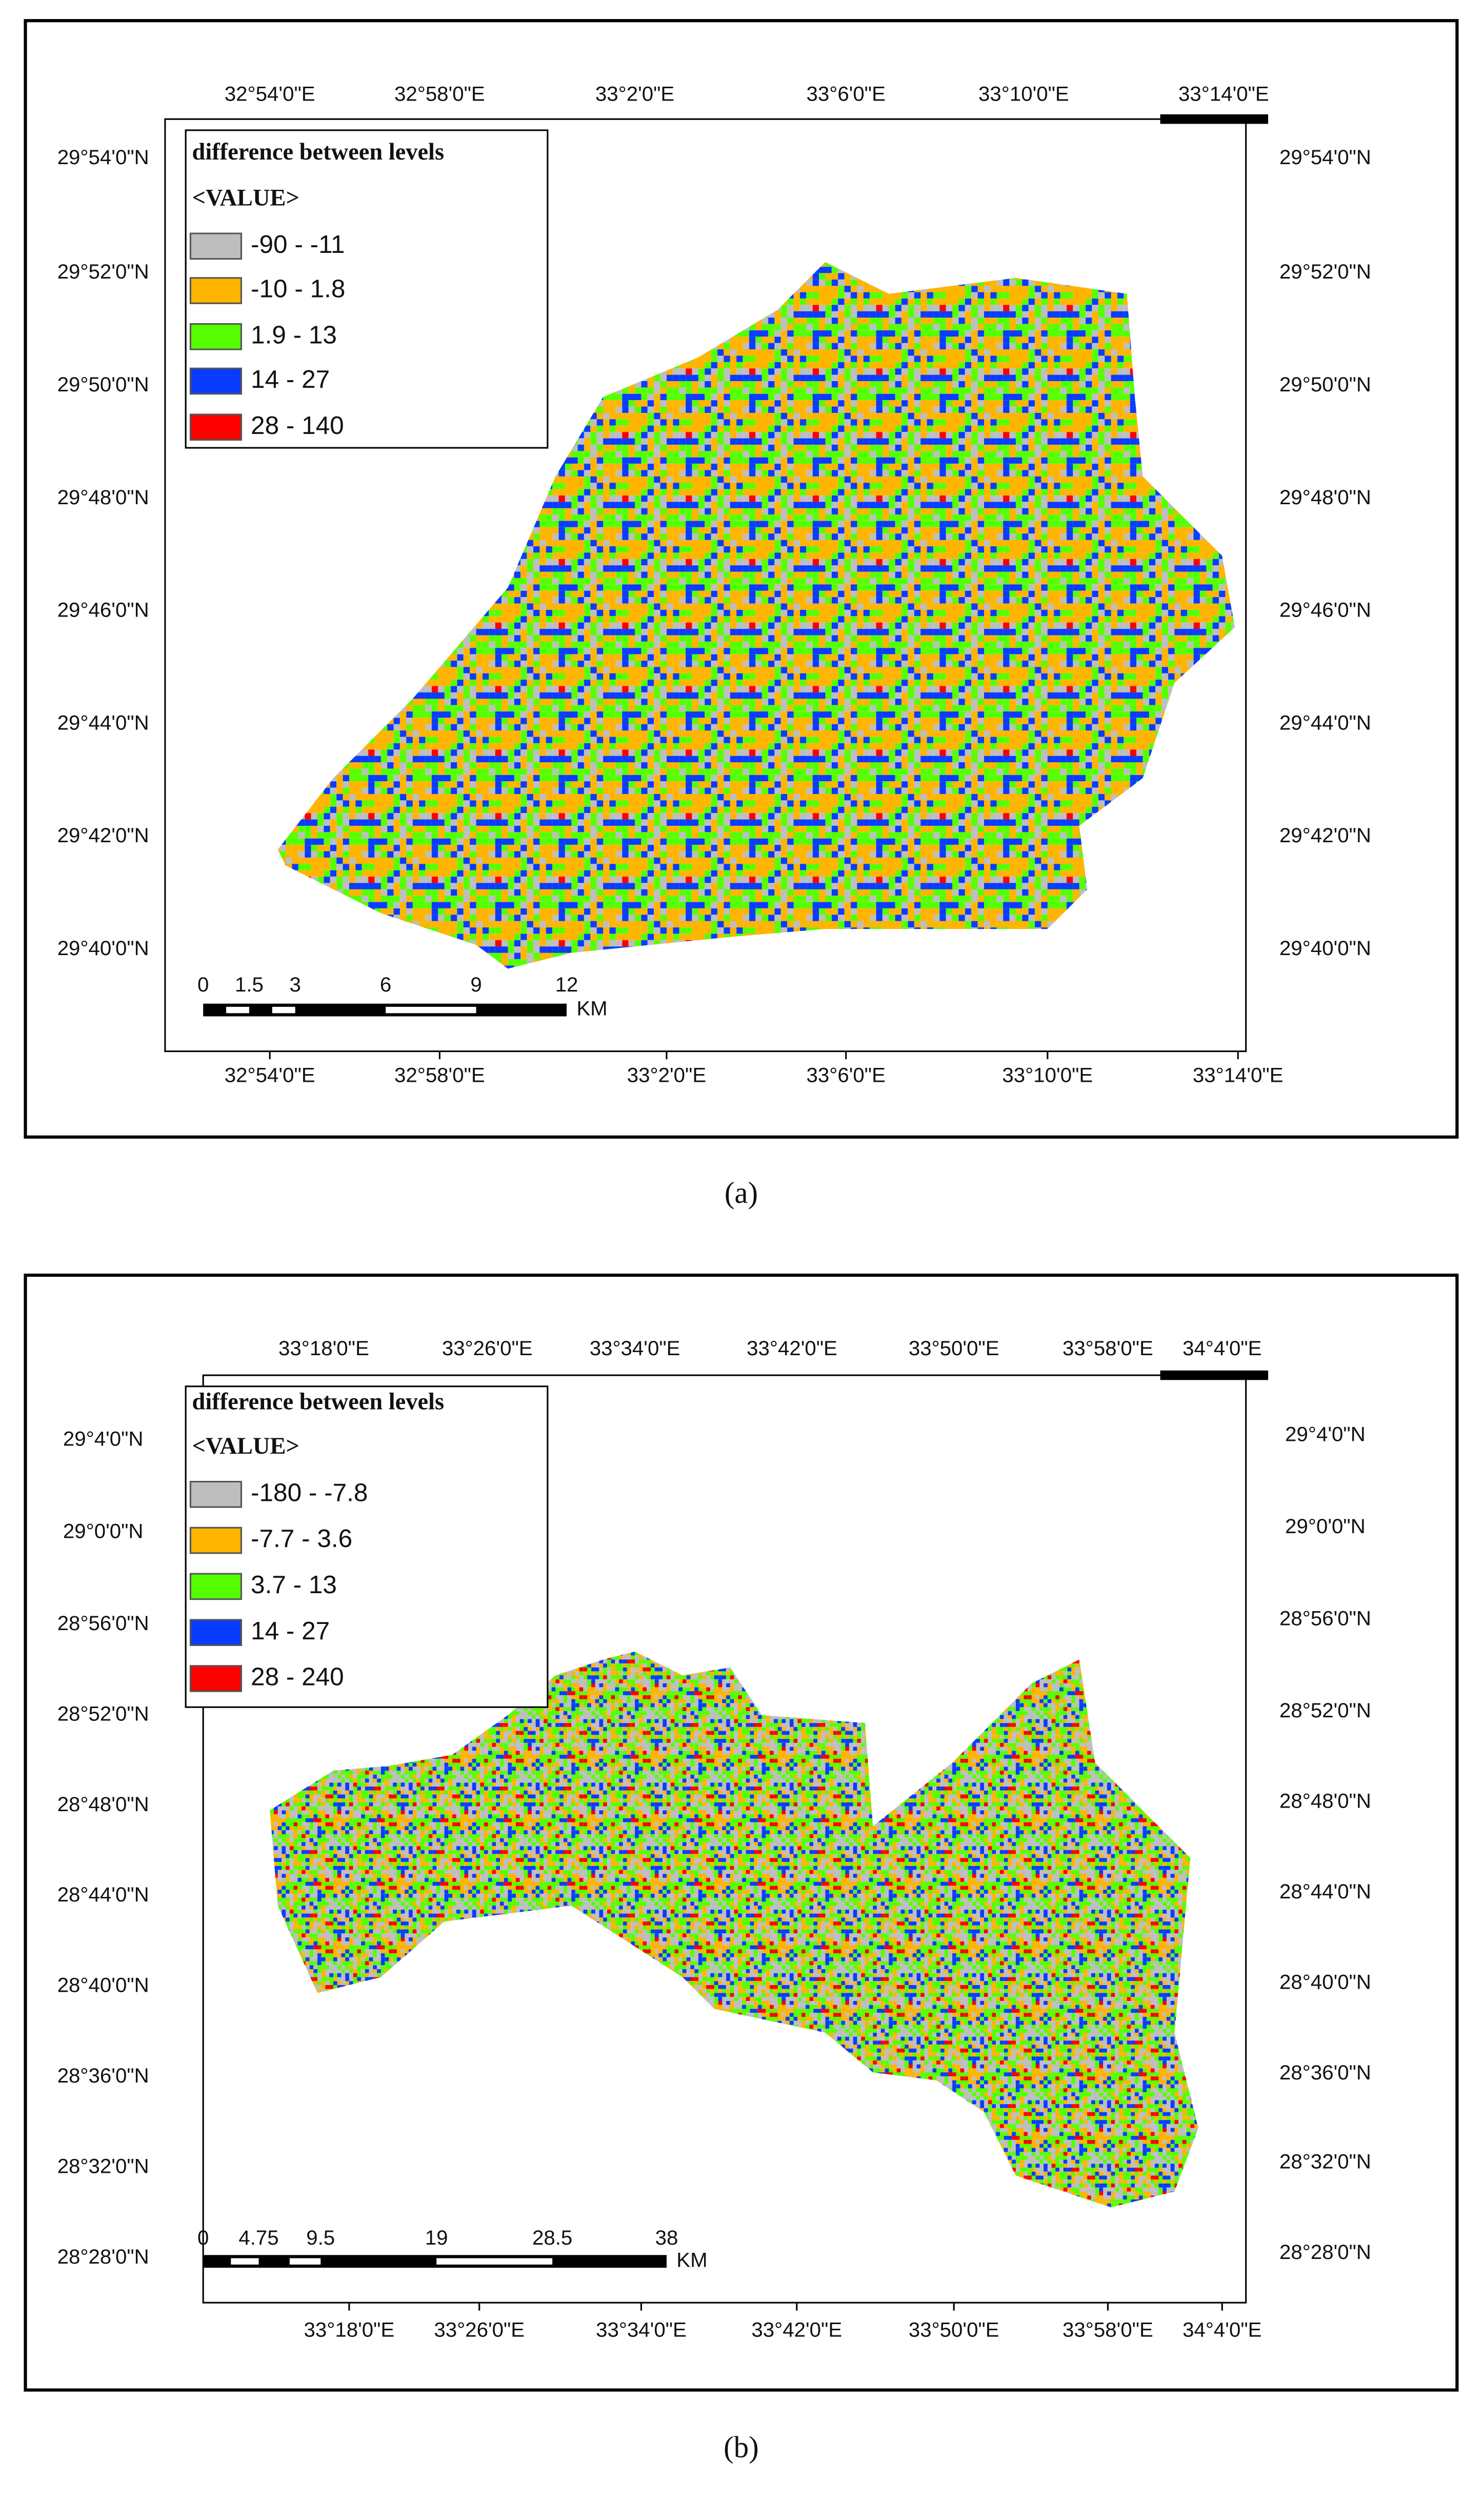  What do you see at coordinates (298, 244) in the screenshot?
I see `legend-label: -90 - -11` at bounding box center [298, 244].